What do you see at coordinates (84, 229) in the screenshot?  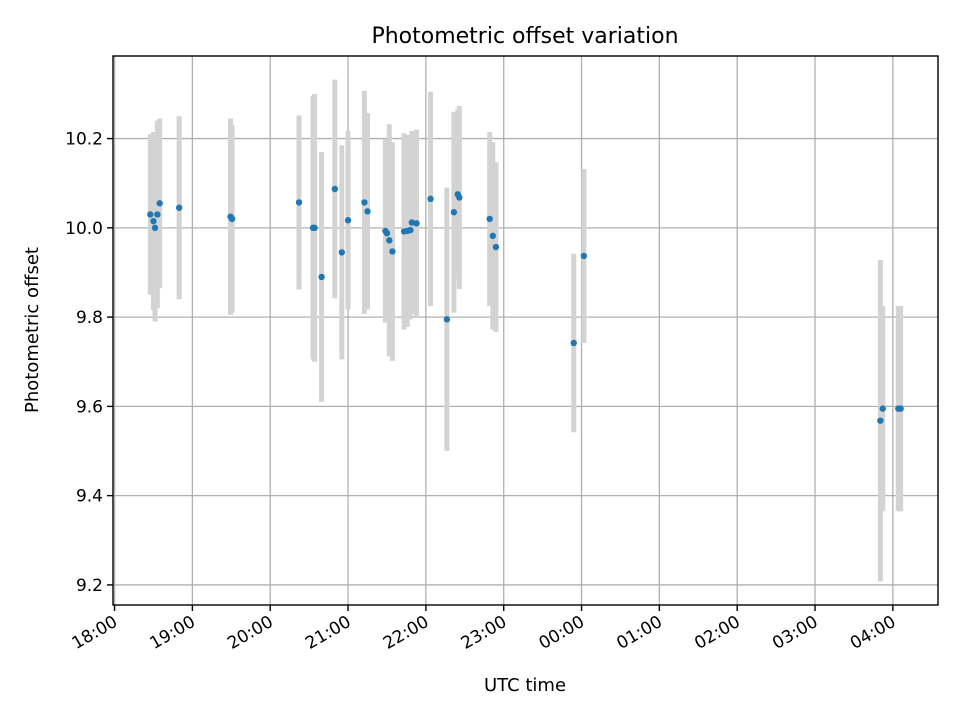 I see `y-tick-label: 10.0` at bounding box center [84, 229].